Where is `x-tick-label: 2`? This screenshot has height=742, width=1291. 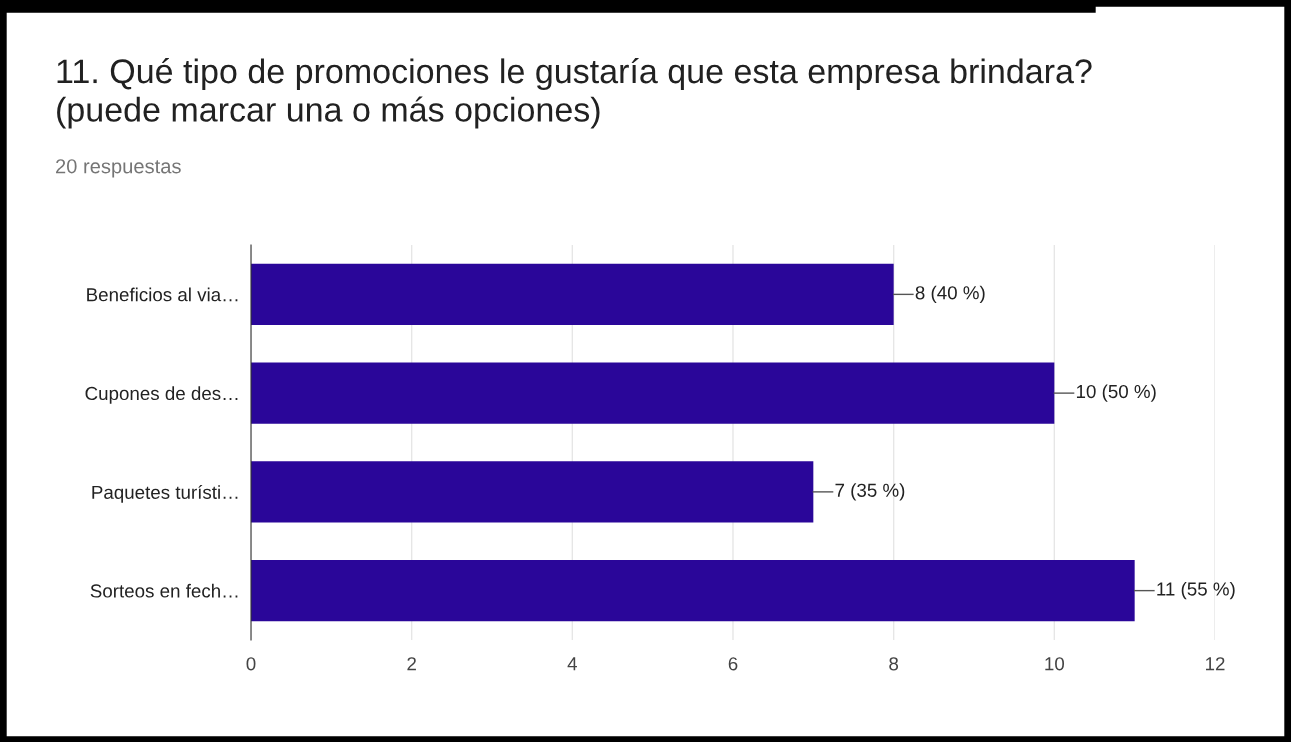 x-tick-label: 2 is located at coordinates (411, 664).